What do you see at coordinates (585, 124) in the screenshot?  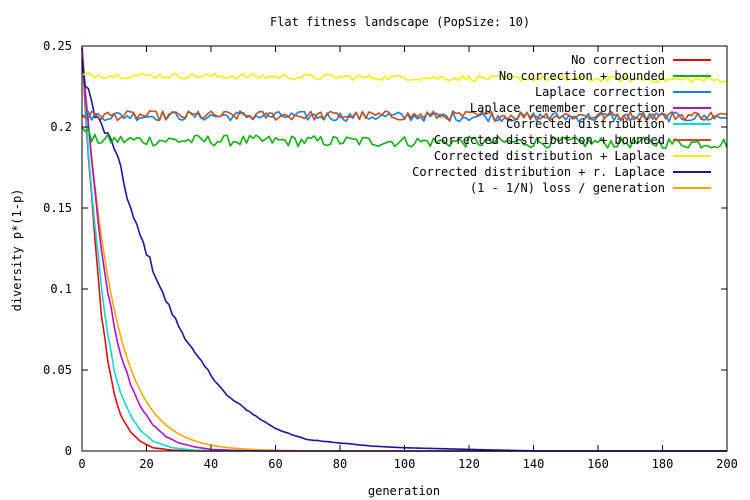 I see `legend-label: Corrected distribution` at bounding box center [585, 124].